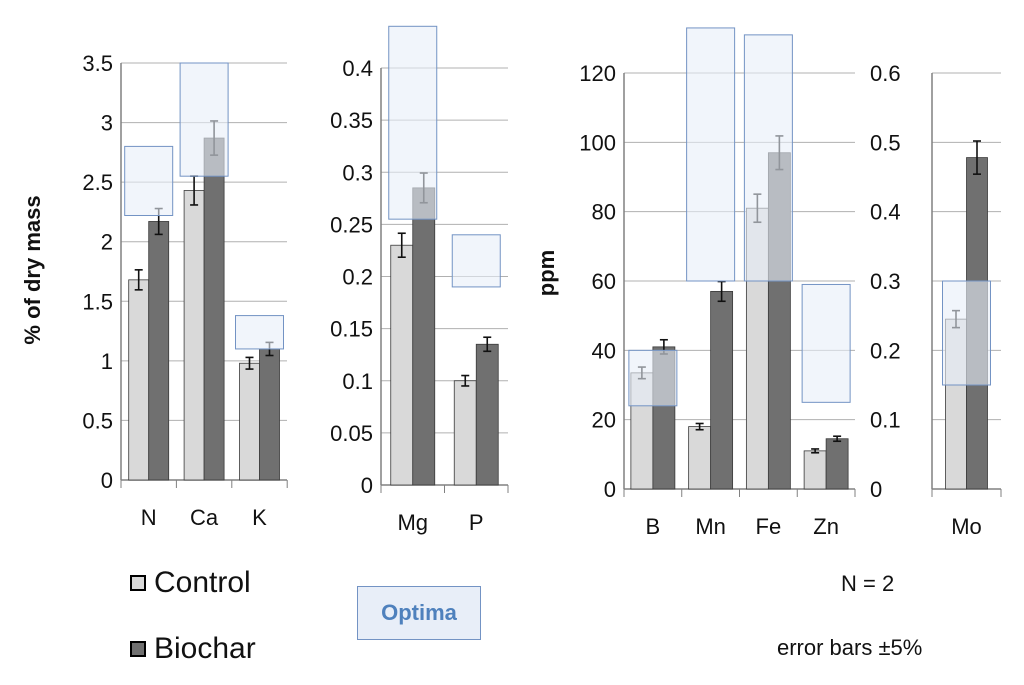 The image size is (1024, 685). I want to click on optima-range-Mn, so click(711, 154).